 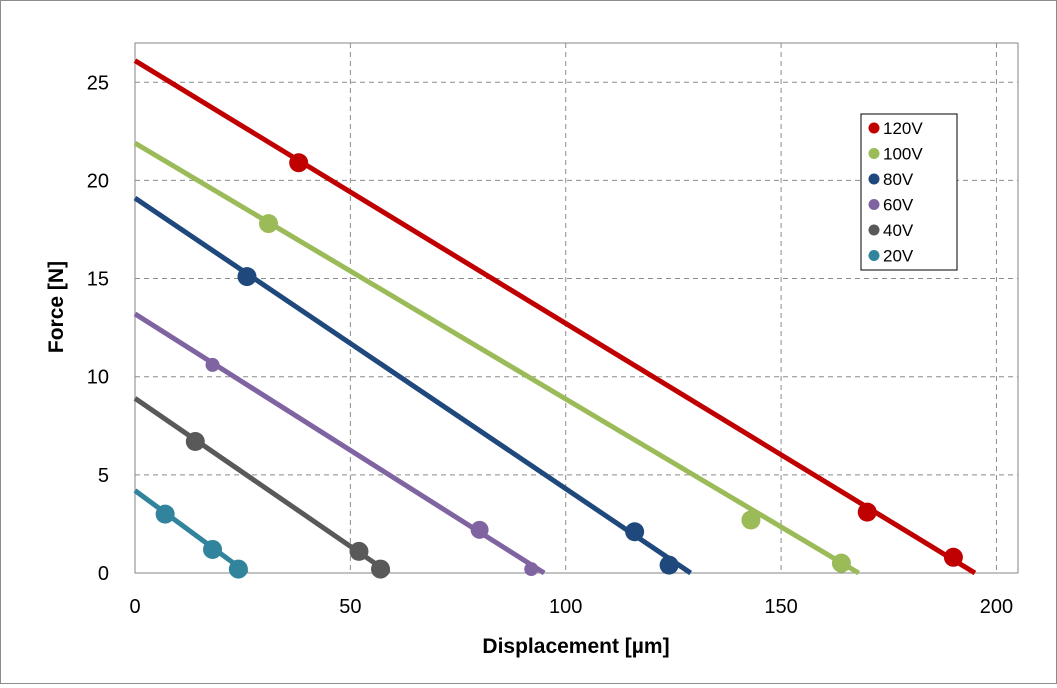 What do you see at coordinates (898, 230) in the screenshot?
I see `legend-label: 40V` at bounding box center [898, 230].